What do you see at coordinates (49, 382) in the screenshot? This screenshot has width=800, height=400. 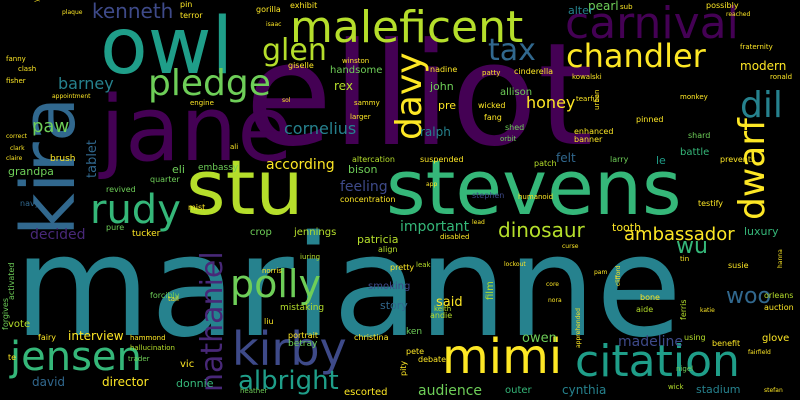 I see `word-david: david` at bounding box center [49, 382].